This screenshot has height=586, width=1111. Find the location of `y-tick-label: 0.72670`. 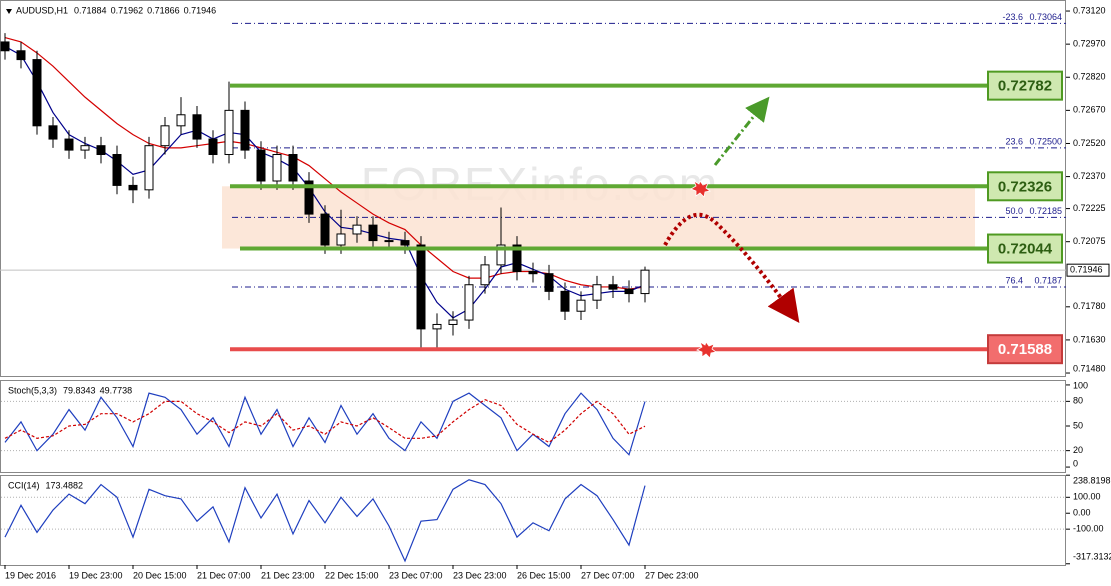

y-tick-label: 0.72670 is located at coordinates (1089, 110).